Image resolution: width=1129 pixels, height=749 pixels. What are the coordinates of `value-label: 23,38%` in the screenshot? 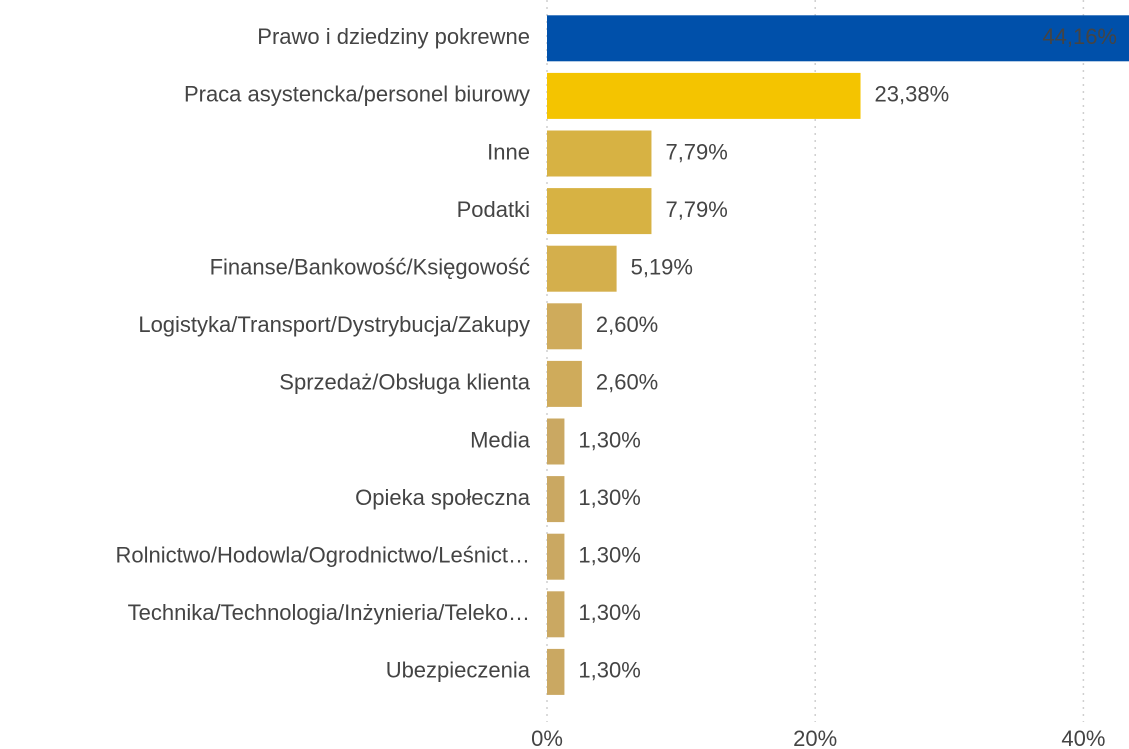 It's located at (912, 94).